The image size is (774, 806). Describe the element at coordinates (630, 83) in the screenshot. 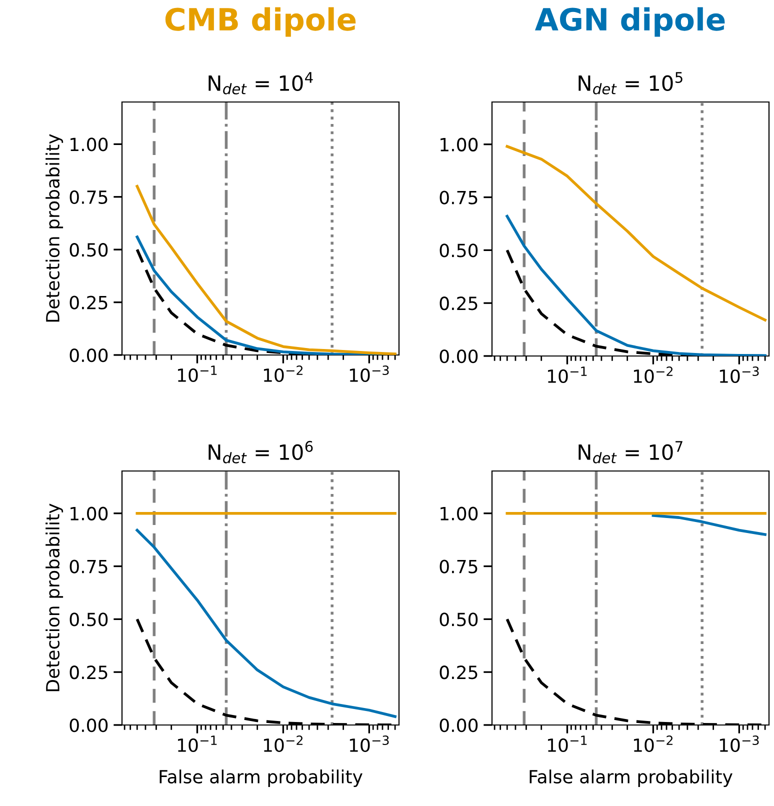

I see `chart-title: N$_{det}$ = 10$^{5}$` at that location.